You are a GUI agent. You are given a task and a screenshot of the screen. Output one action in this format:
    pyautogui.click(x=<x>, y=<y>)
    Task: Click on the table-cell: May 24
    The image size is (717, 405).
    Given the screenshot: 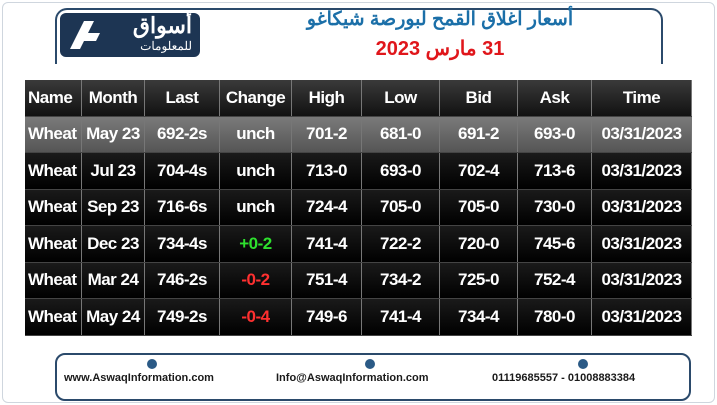 What is the action you would take?
    pyautogui.click(x=113, y=317)
    